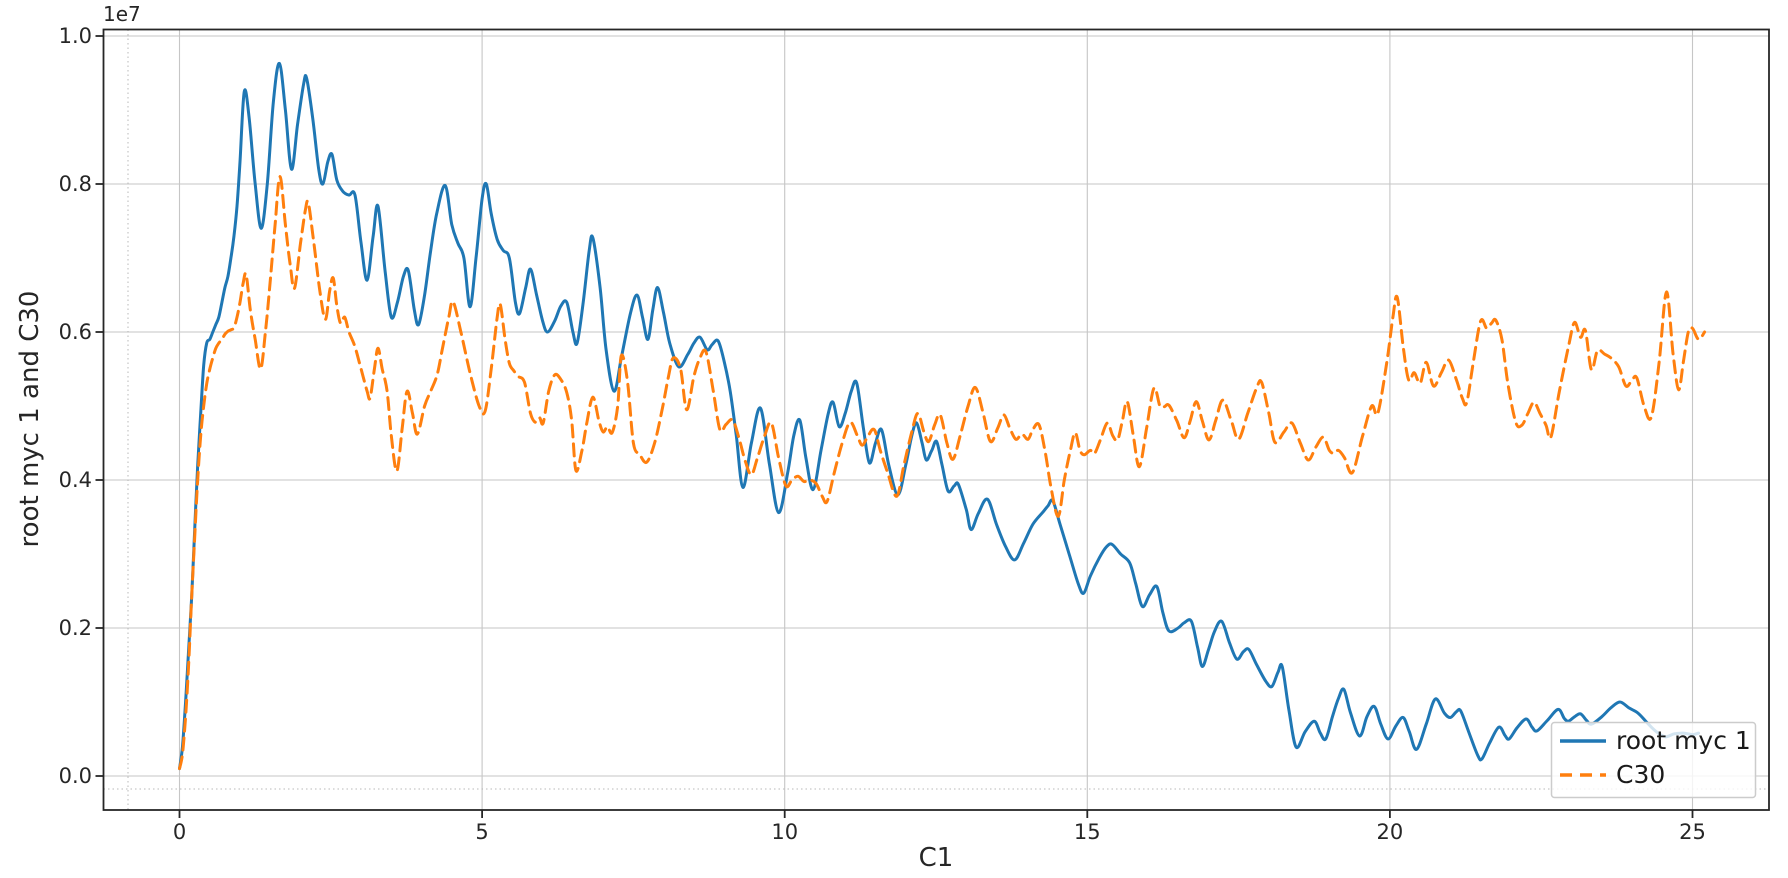  Describe the element at coordinates (1683, 740) in the screenshot. I see `legend-label-root-myc-1: root myc 1` at that location.